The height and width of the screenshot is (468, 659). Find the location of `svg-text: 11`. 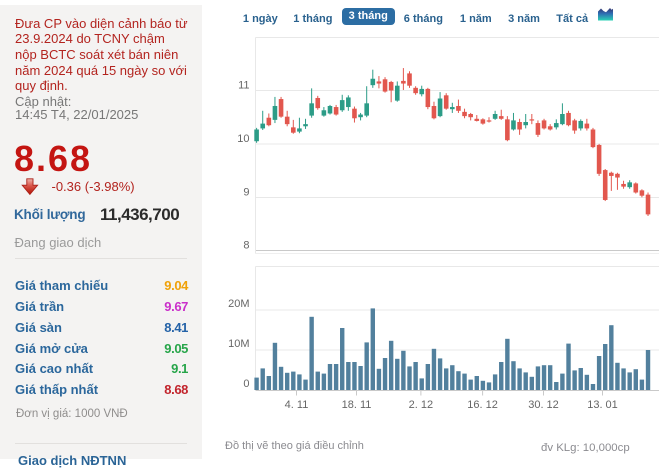

svg-text: 11 is located at coordinates (243, 86).